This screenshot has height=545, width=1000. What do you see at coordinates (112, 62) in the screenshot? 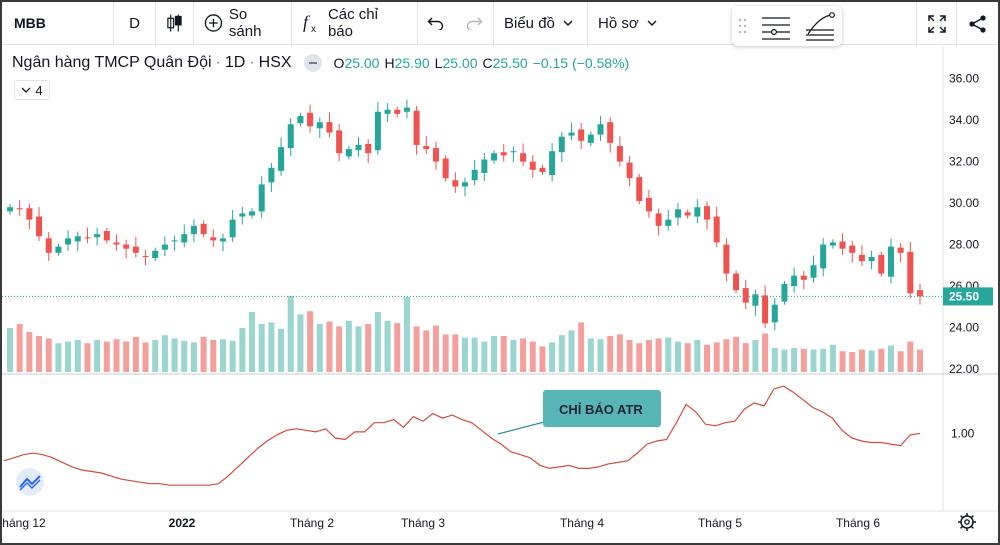
I see `legend-symbol-name: Ngân hàng TMCP Quân Đội` at bounding box center [112, 62].